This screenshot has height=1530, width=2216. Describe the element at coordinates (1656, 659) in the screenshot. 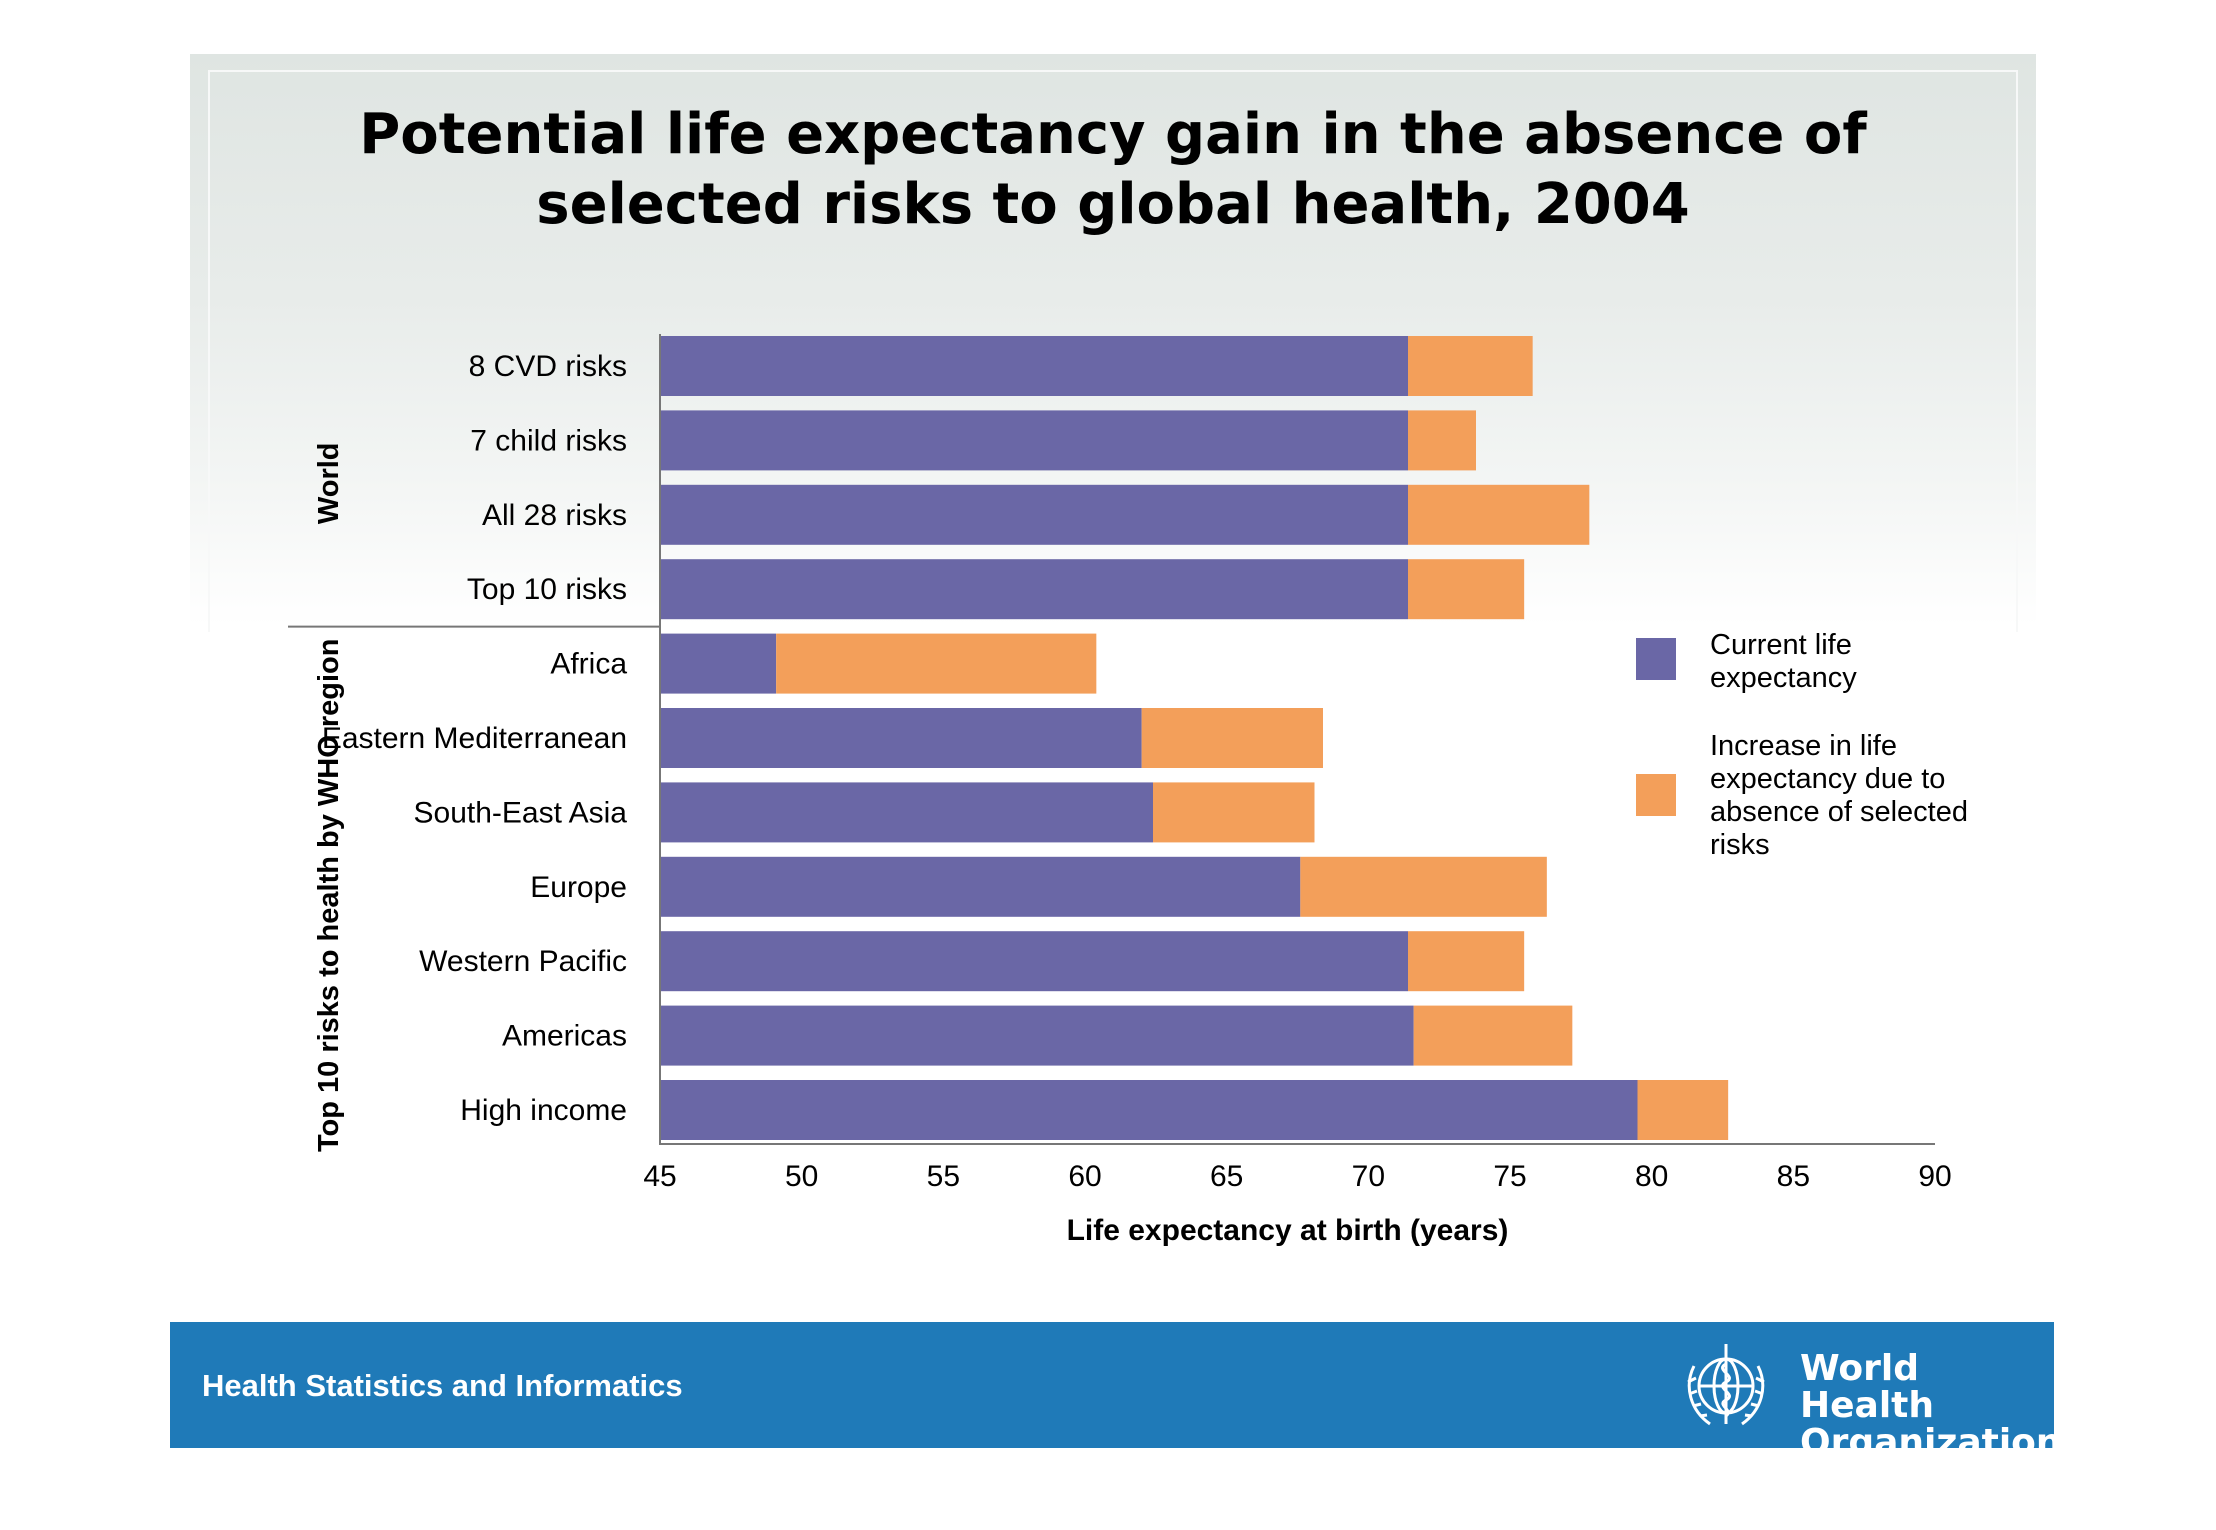

I see `legend-swatch-current` at that location.